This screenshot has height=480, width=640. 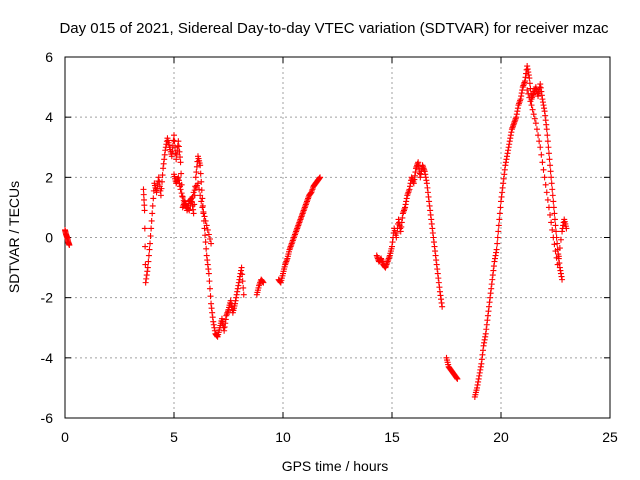 What do you see at coordinates (47, 298) in the screenshot?
I see `y-tick-label: -2` at bounding box center [47, 298].